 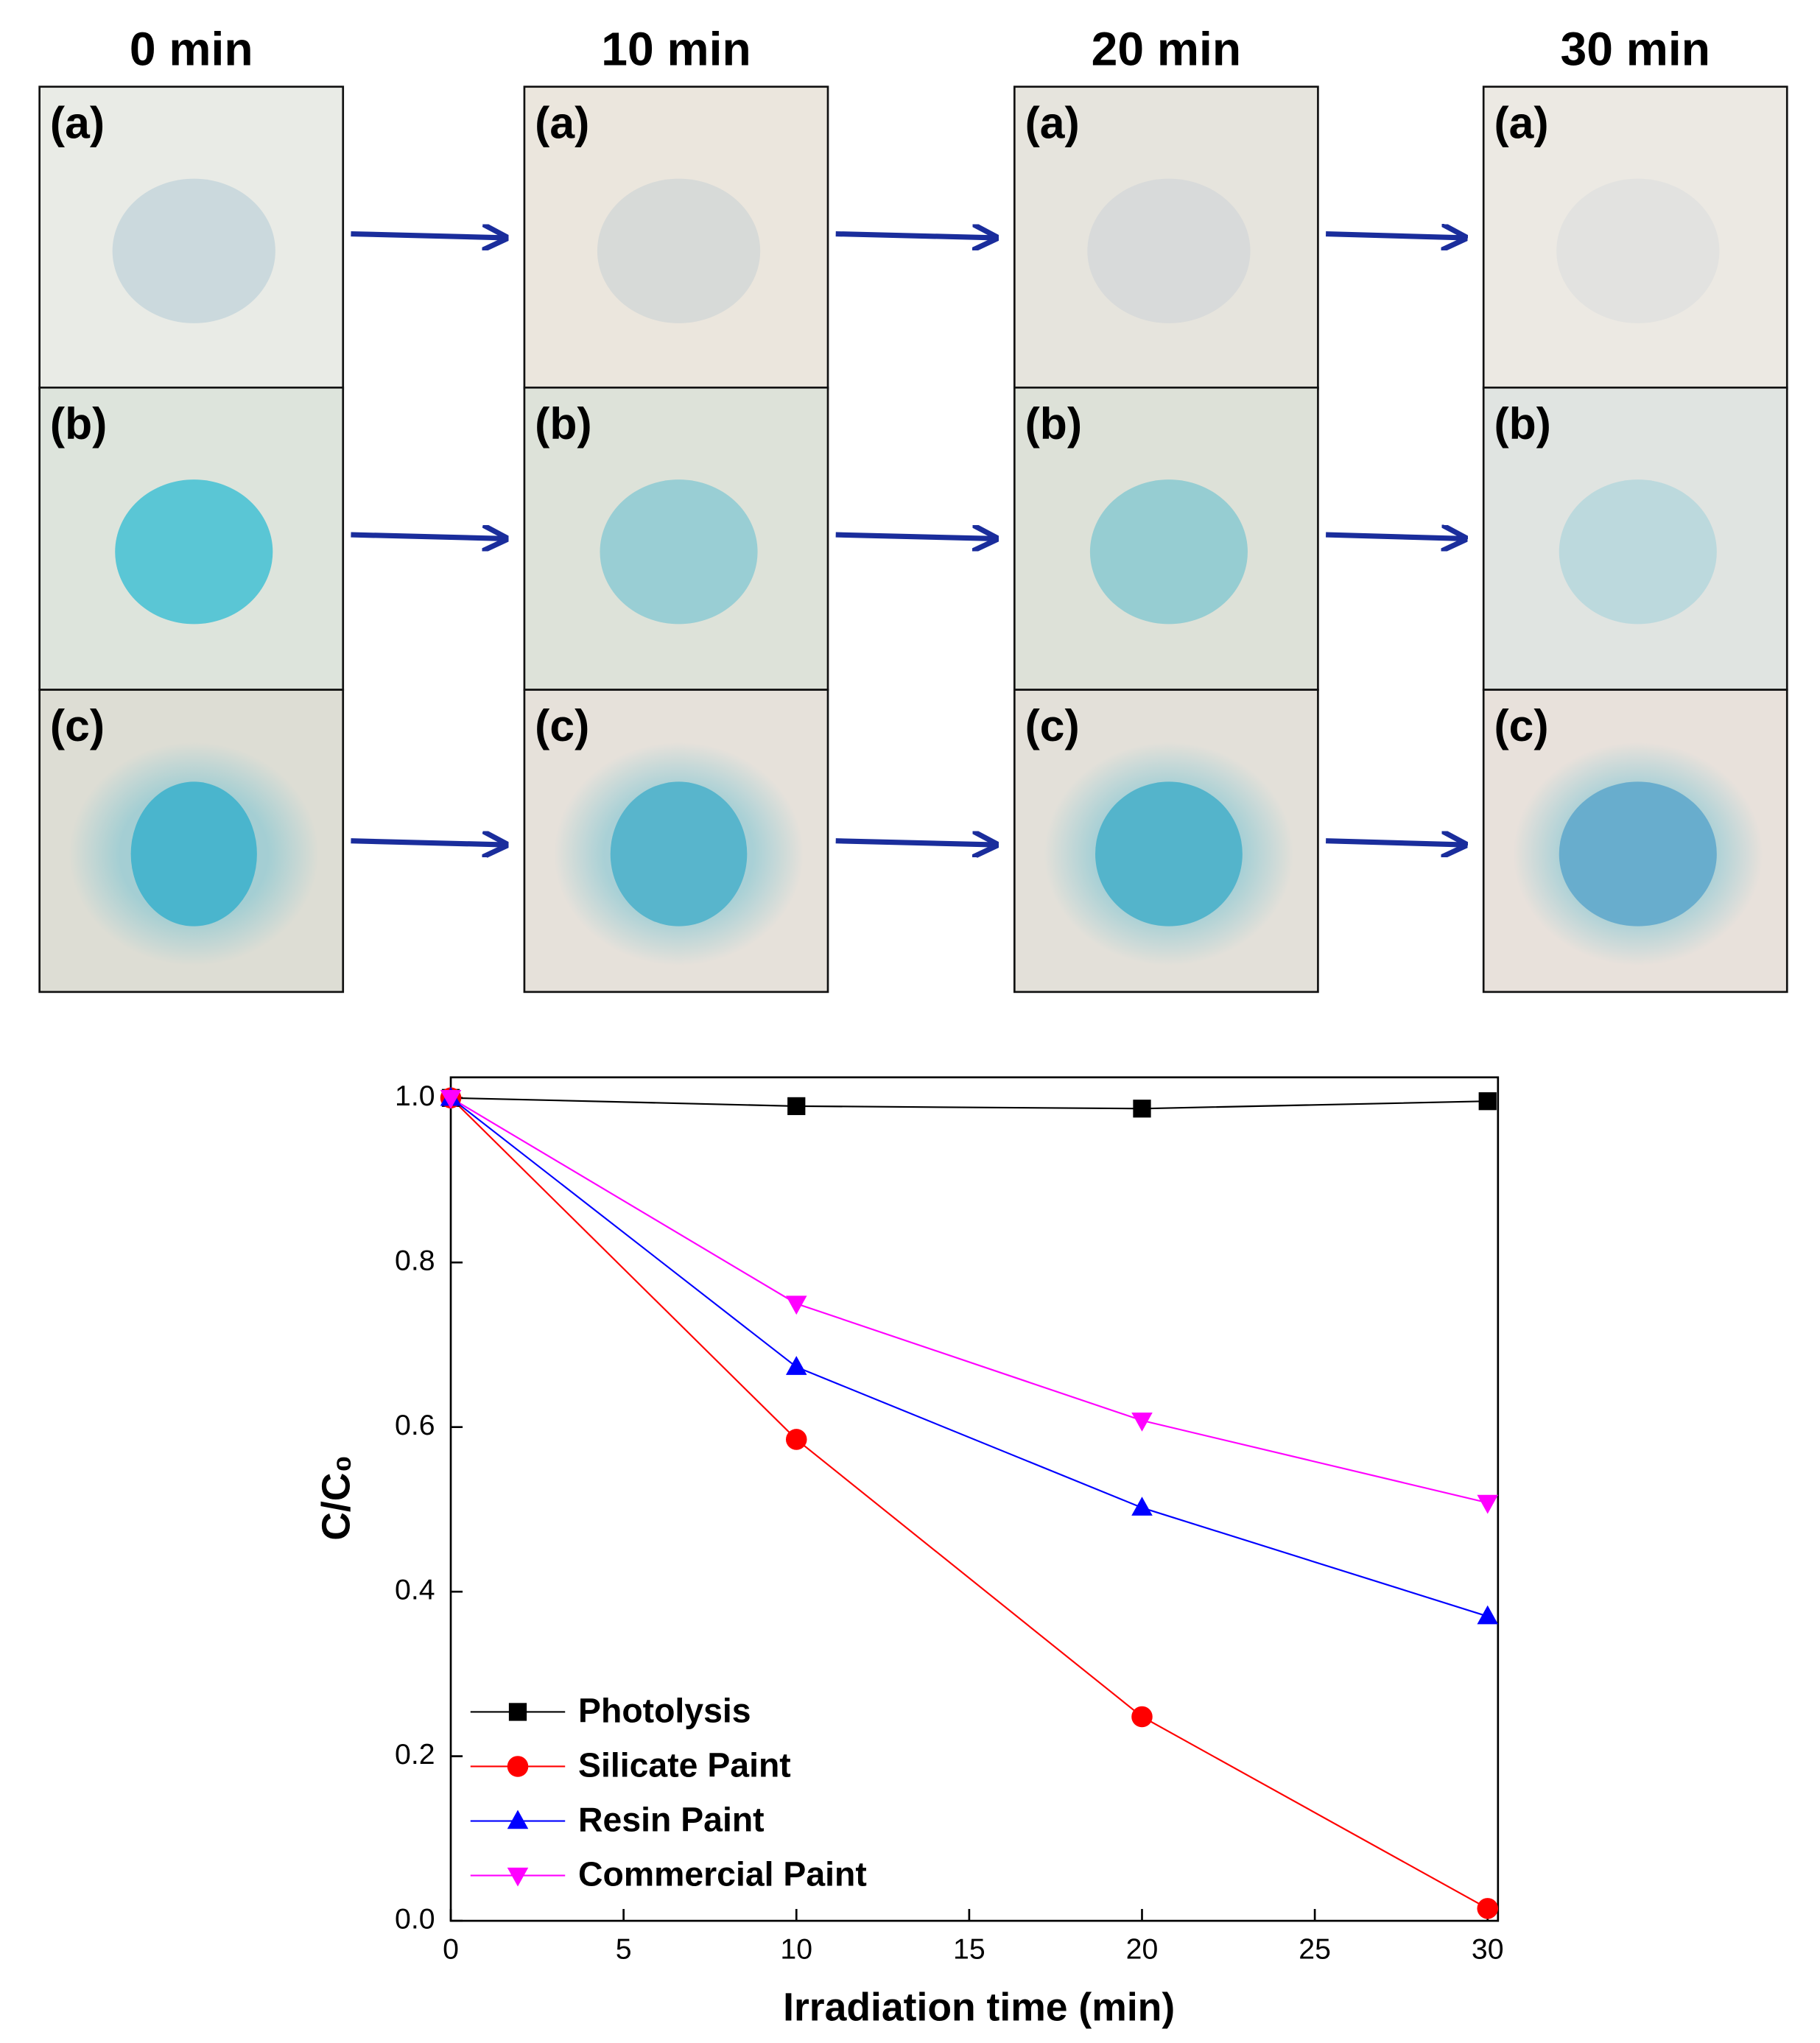 What do you see at coordinates (415, 1754) in the screenshot?
I see `y-tick-label: 0.2` at bounding box center [415, 1754].